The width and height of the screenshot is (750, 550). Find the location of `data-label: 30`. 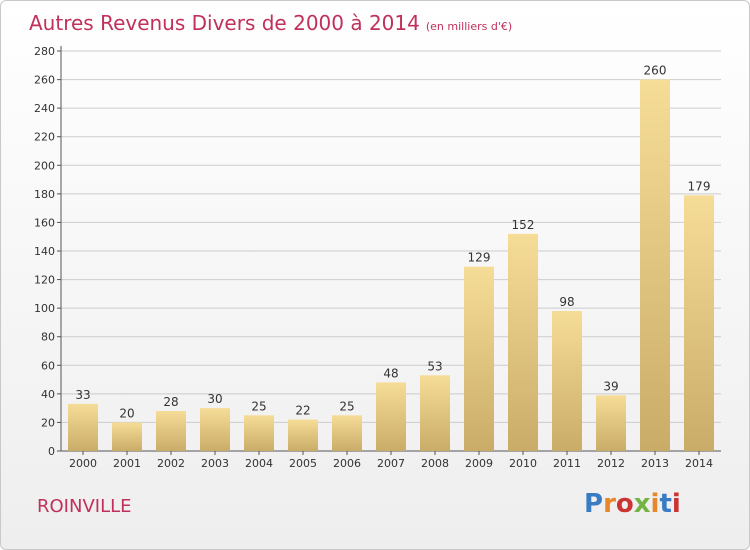

data-label: 30 is located at coordinates (214, 399).